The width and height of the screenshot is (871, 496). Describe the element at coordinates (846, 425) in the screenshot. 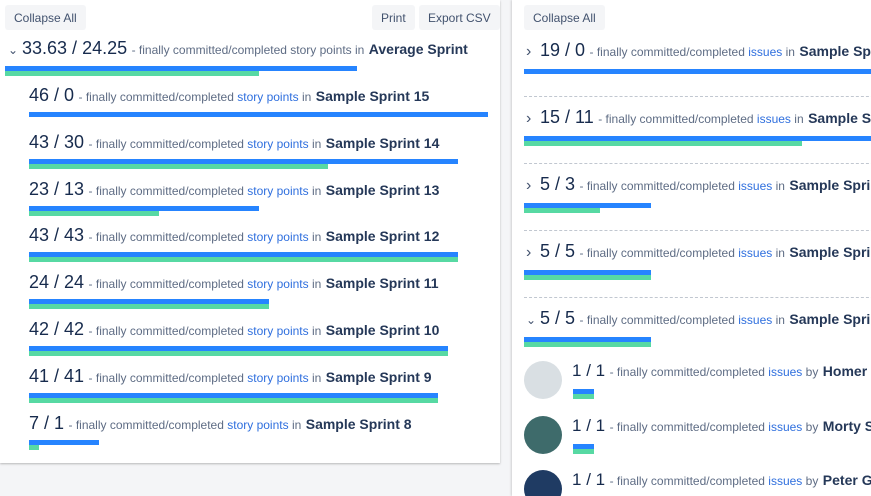

I see `name-text: Morty Smith` at that location.